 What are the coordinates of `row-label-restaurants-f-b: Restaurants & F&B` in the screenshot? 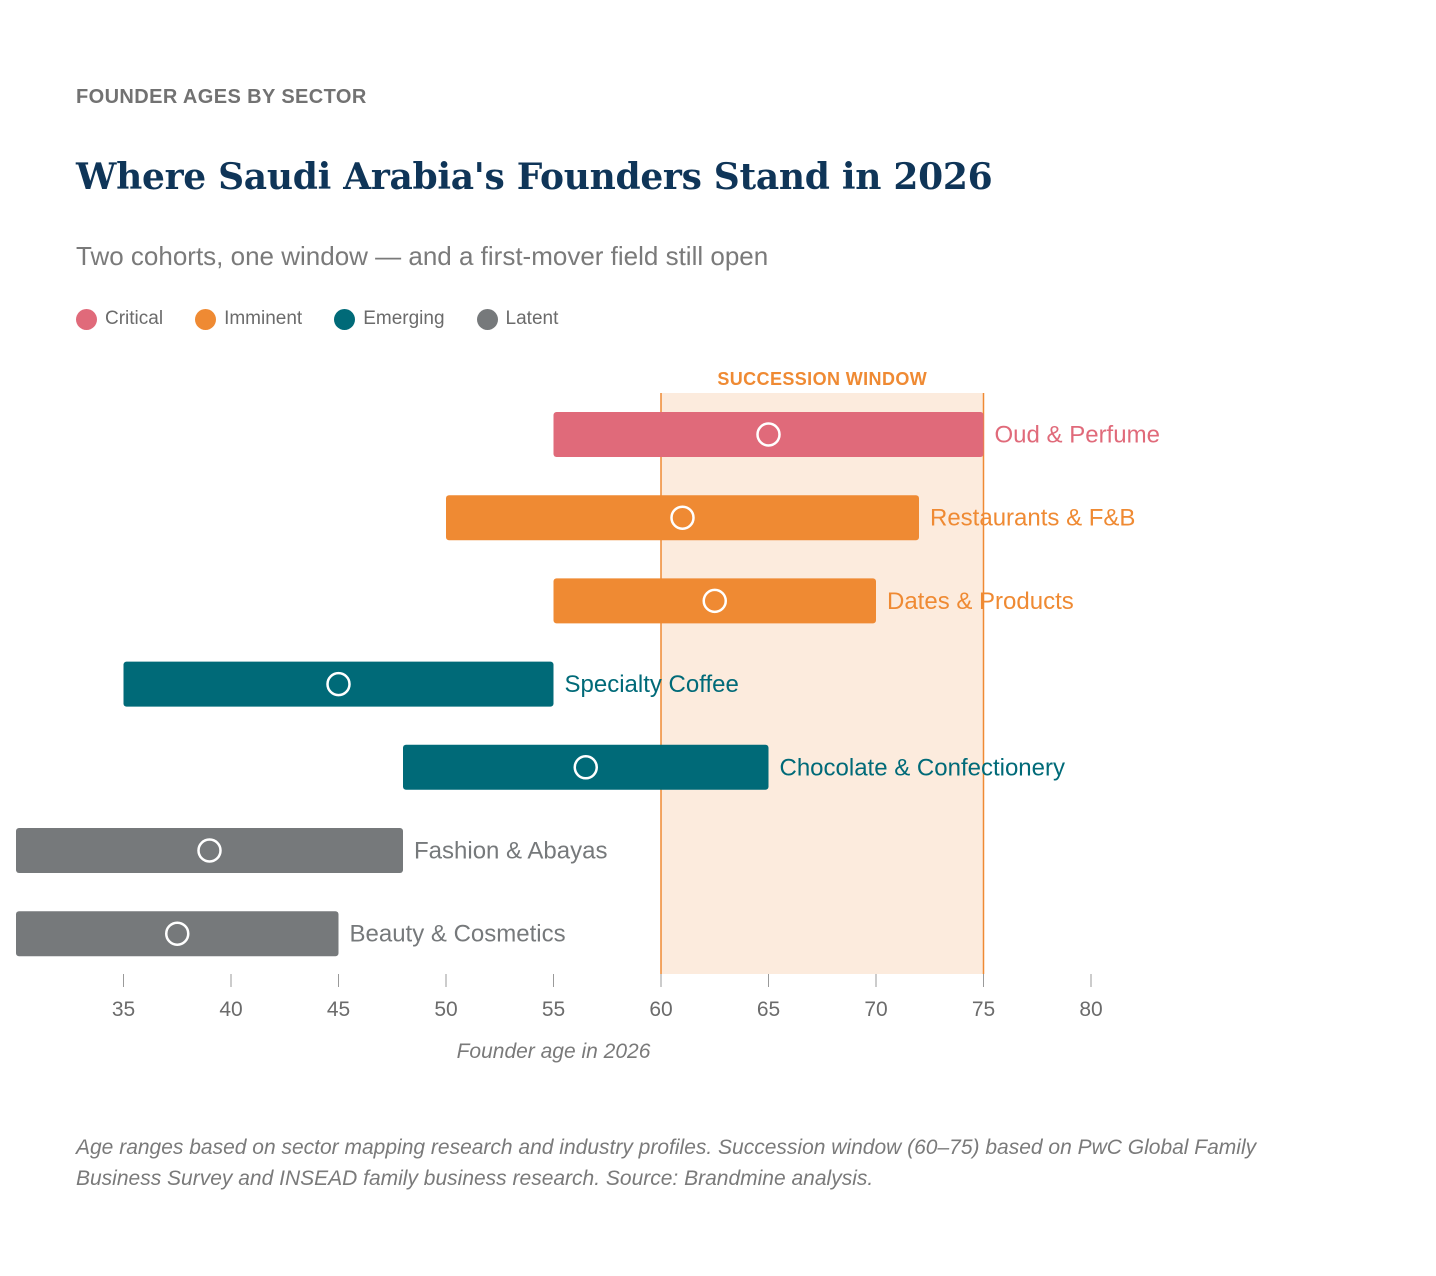 It's located at (1032, 518).